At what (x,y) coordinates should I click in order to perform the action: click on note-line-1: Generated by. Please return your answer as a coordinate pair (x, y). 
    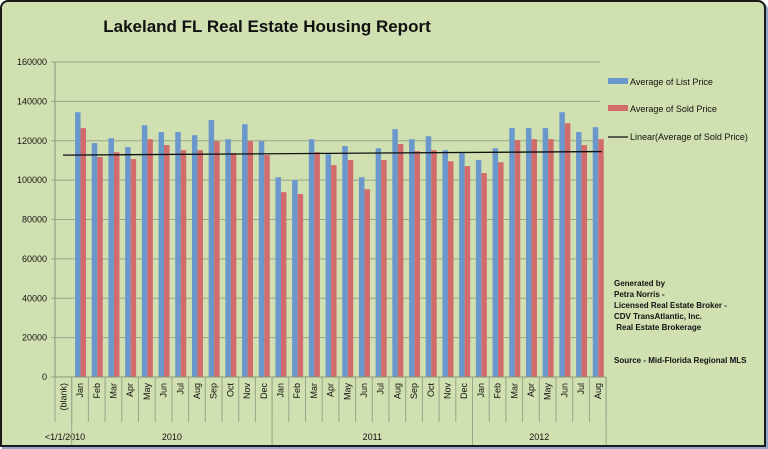
    Looking at the image, I should click on (640, 283).